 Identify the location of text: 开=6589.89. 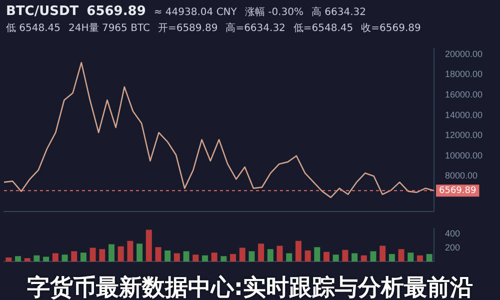
(188, 28).